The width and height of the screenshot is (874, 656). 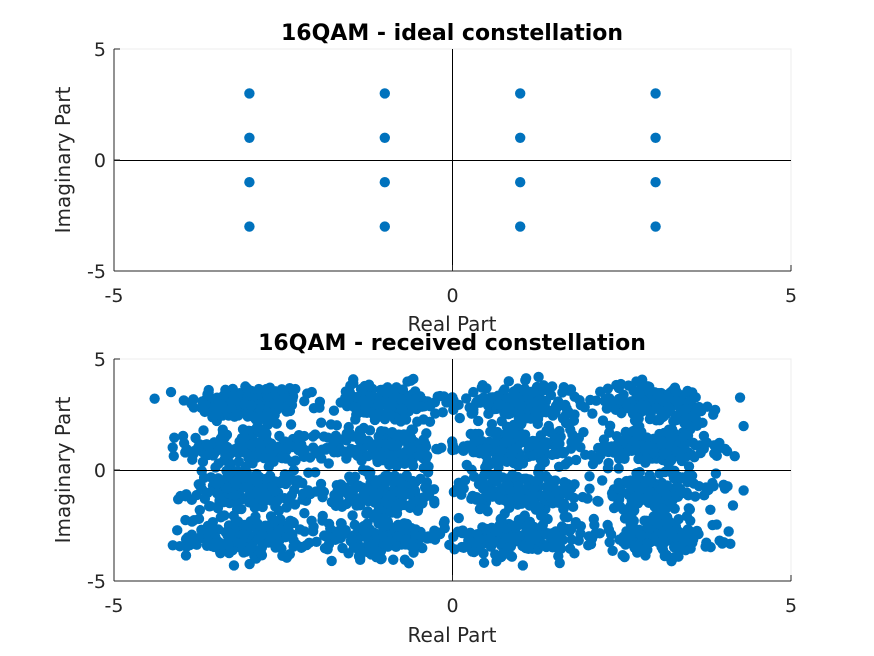 What do you see at coordinates (96, 582) in the screenshot?
I see `y-tick-label: -5` at bounding box center [96, 582].